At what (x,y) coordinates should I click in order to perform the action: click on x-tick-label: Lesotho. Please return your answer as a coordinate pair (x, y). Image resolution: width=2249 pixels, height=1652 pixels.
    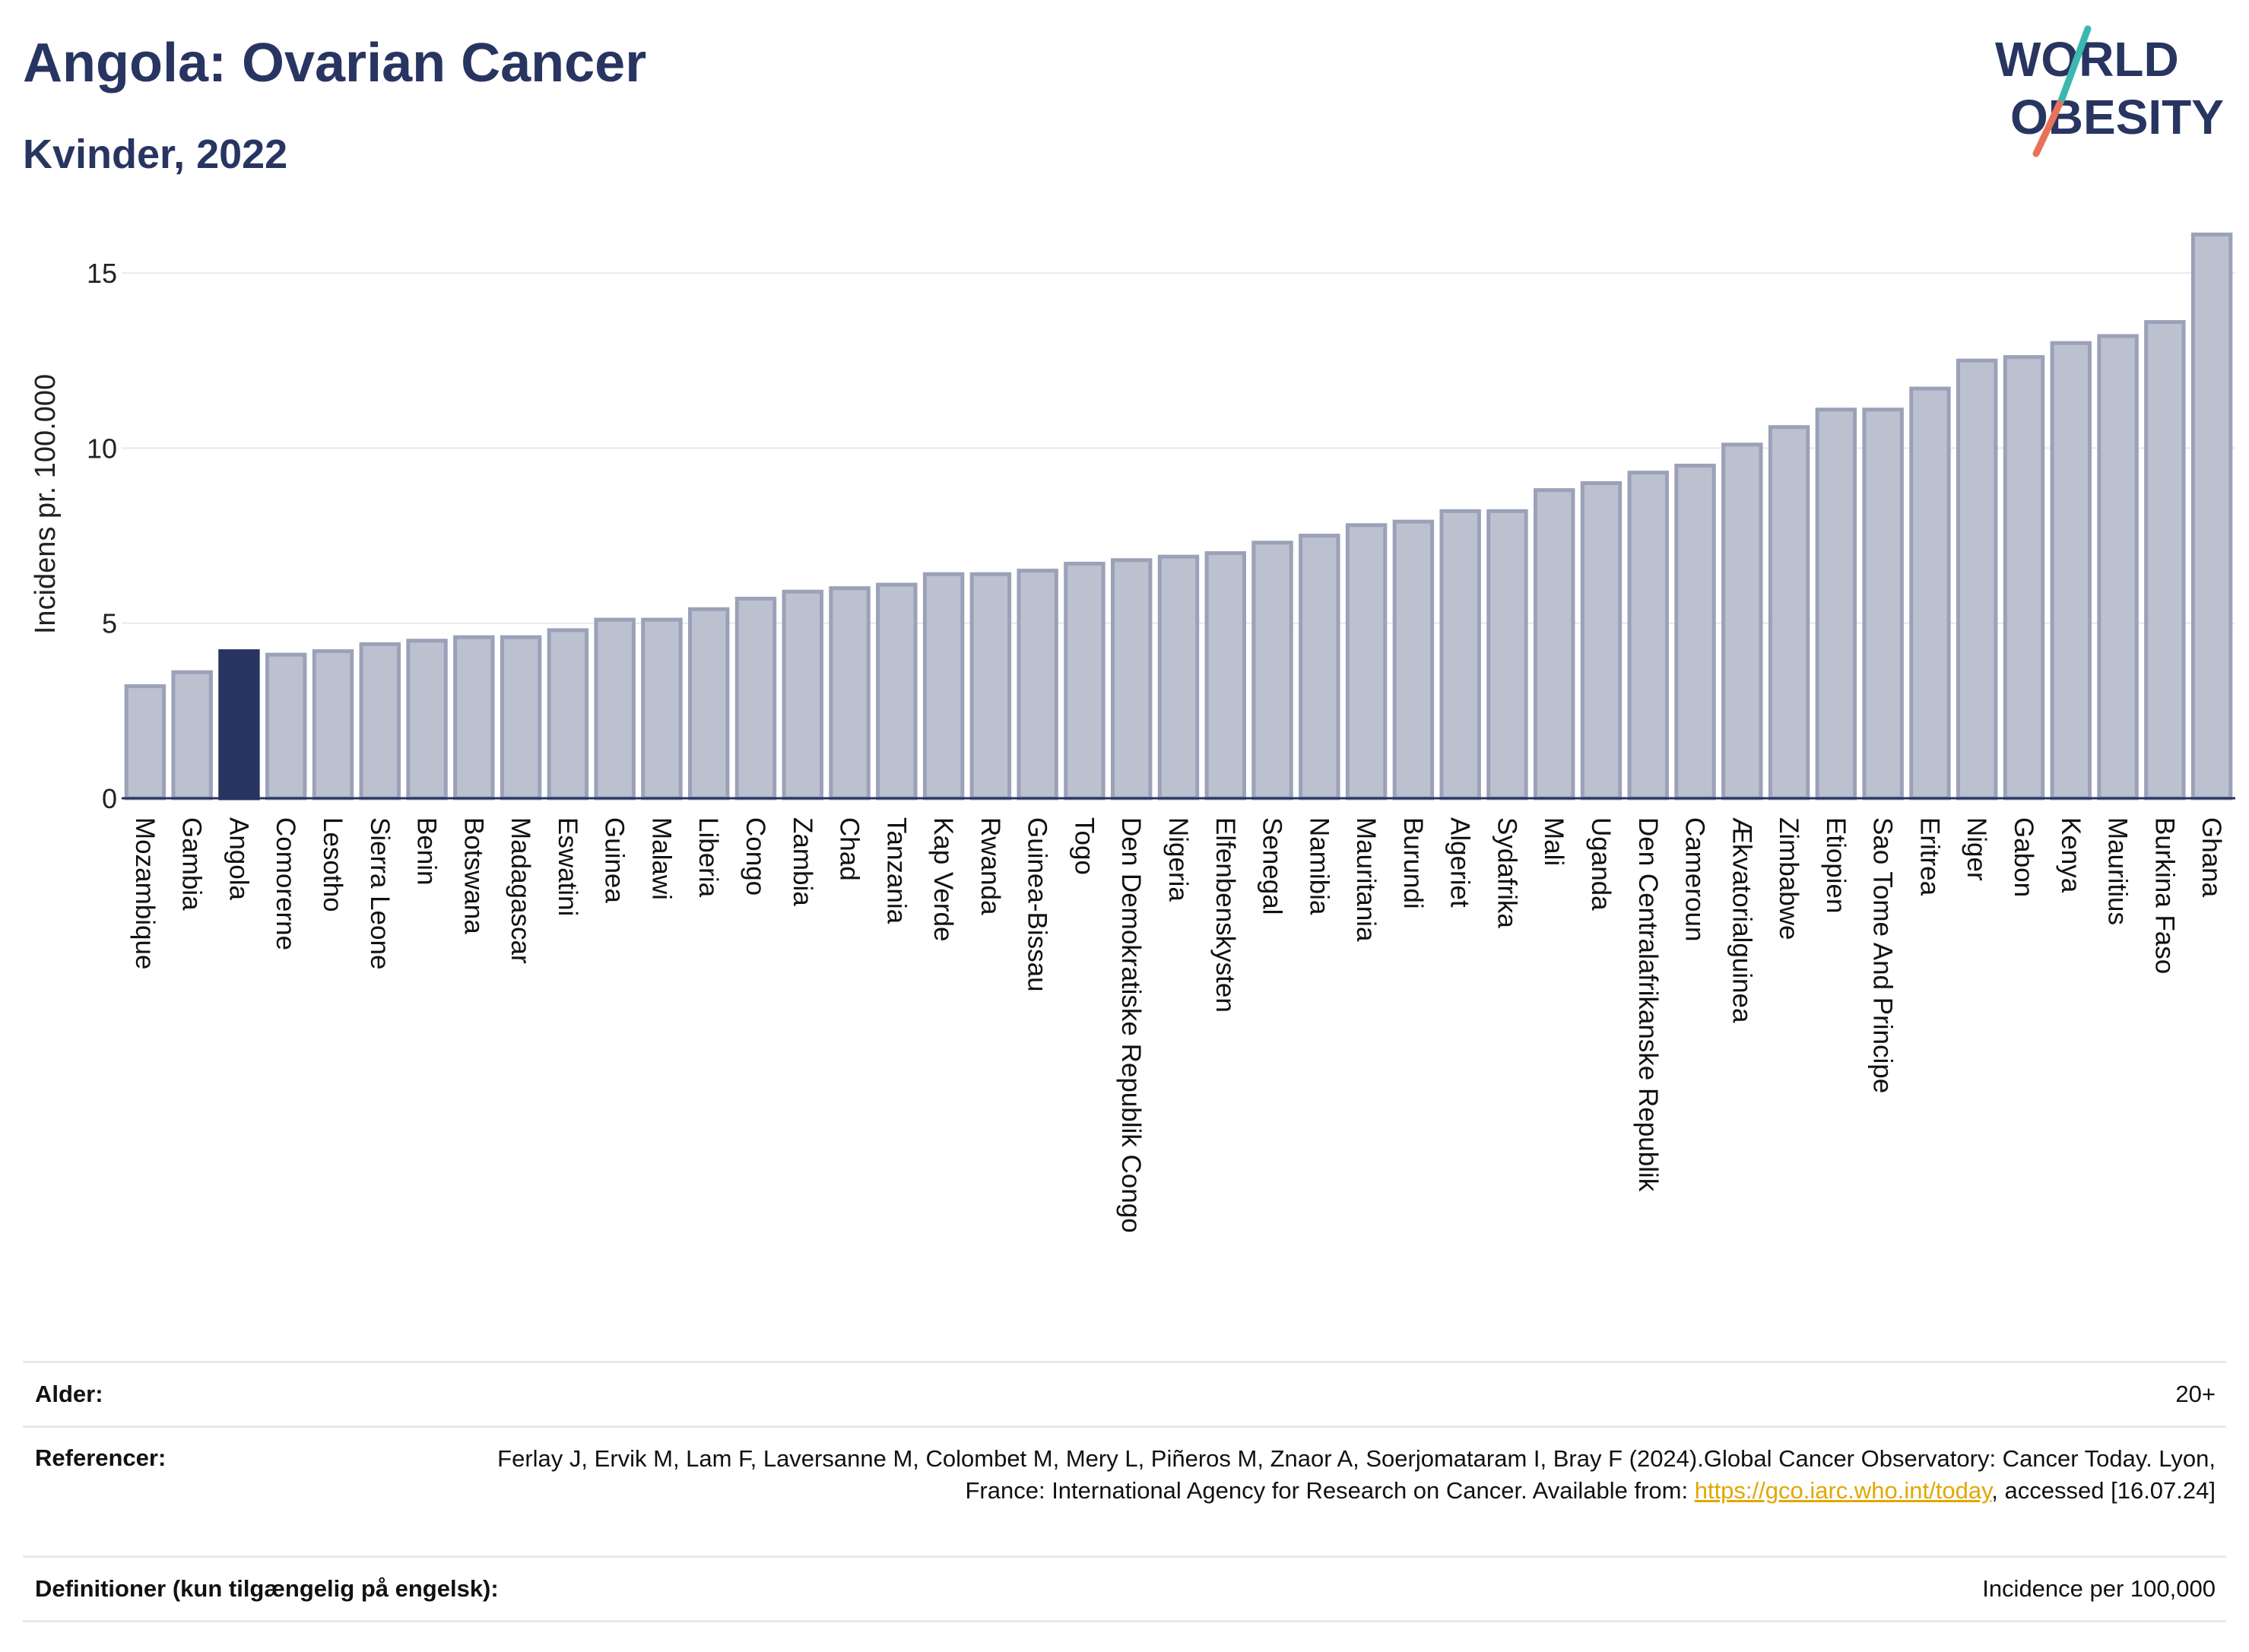
    Looking at the image, I should click on (332, 864).